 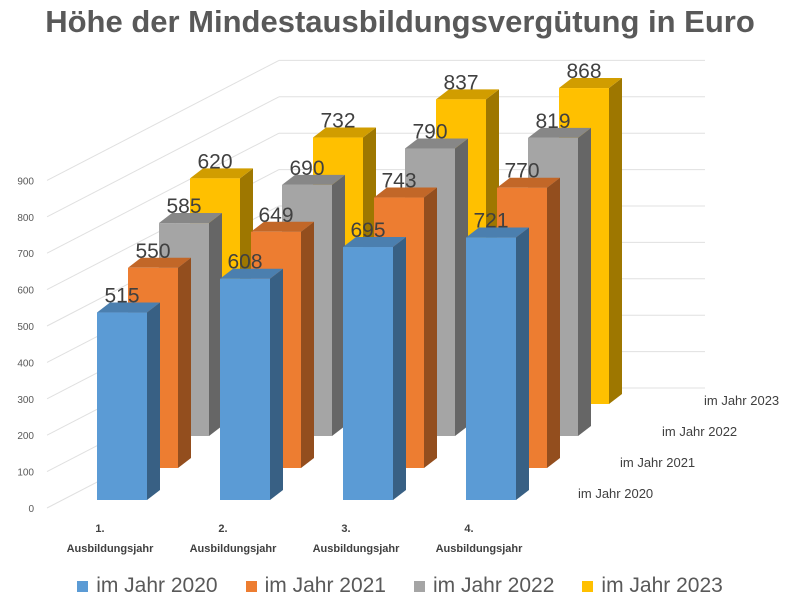 I want to click on y-tick-label: 300, so click(x=25, y=400).